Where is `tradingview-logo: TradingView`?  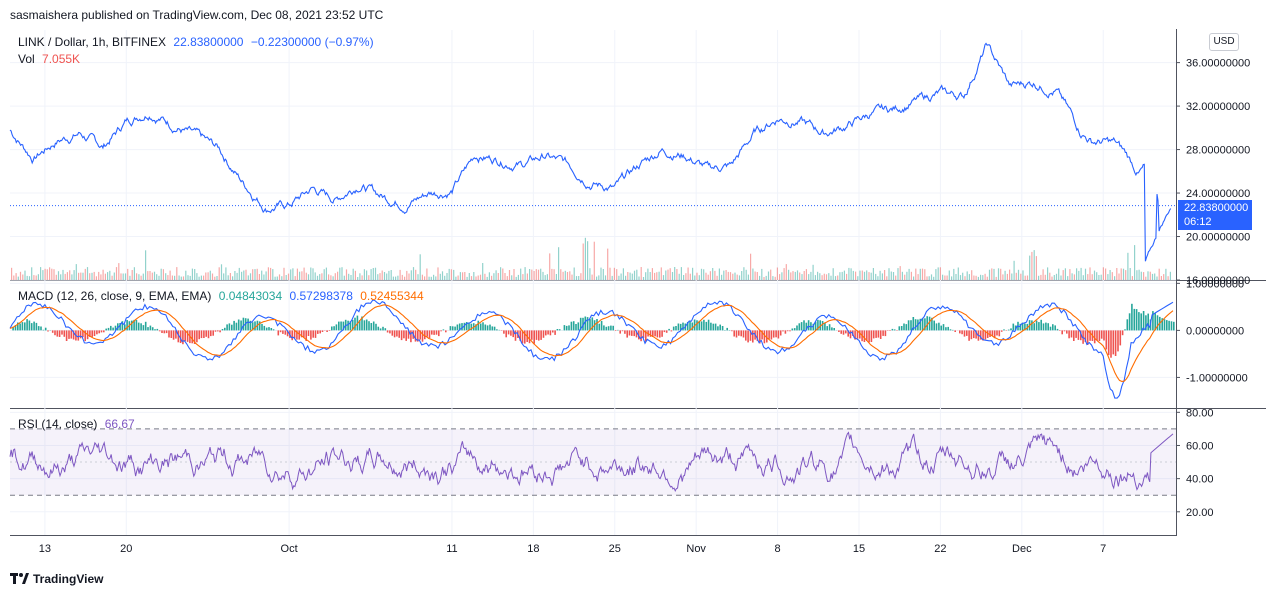
tradingview-logo: TradingView is located at coordinates (56, 579).